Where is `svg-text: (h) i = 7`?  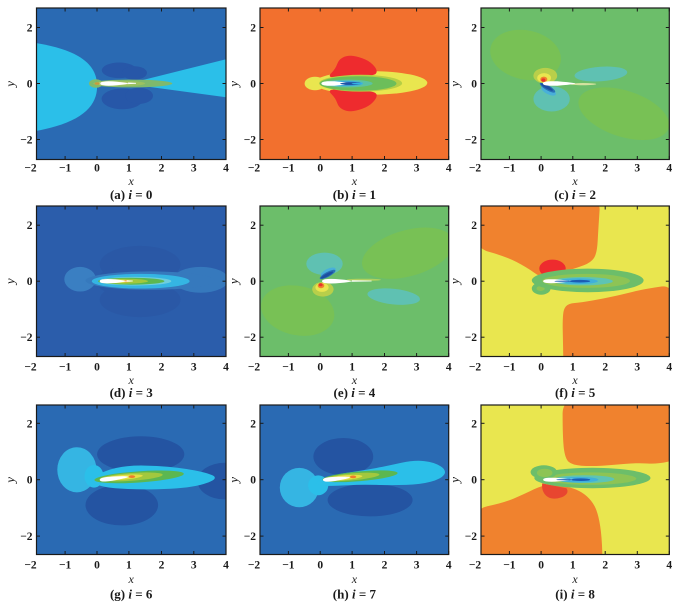 svg-text: (h) i = 7 is located at coordinates (355, 594).